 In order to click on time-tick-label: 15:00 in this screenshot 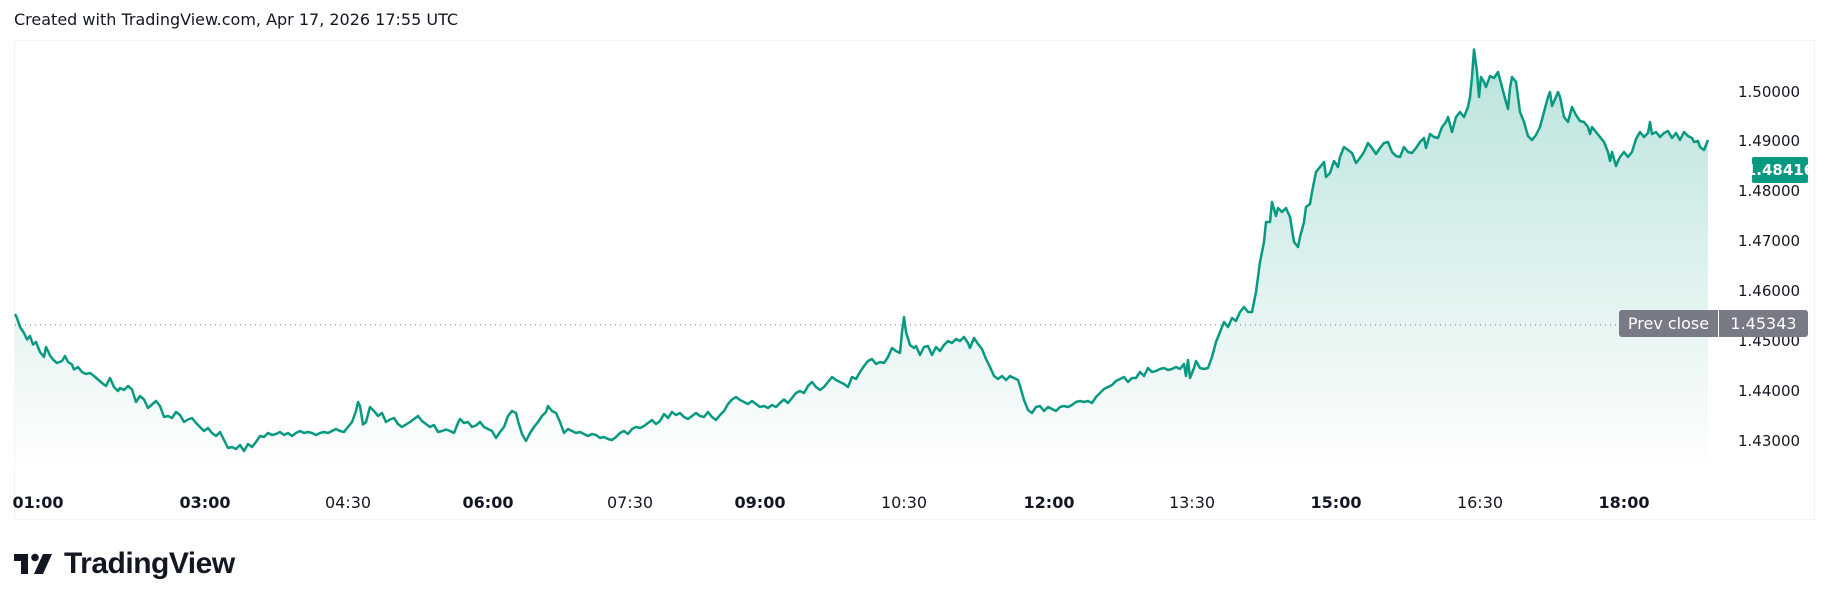, I will do `click(1336, 502)`.